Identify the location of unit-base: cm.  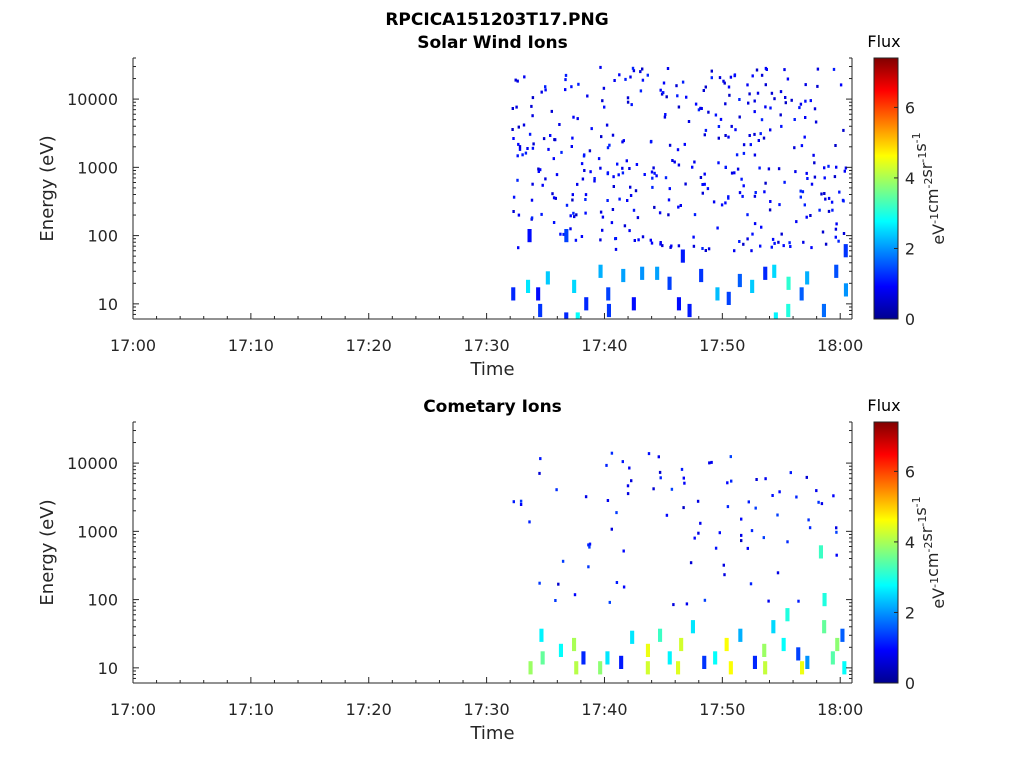
(932, 565).